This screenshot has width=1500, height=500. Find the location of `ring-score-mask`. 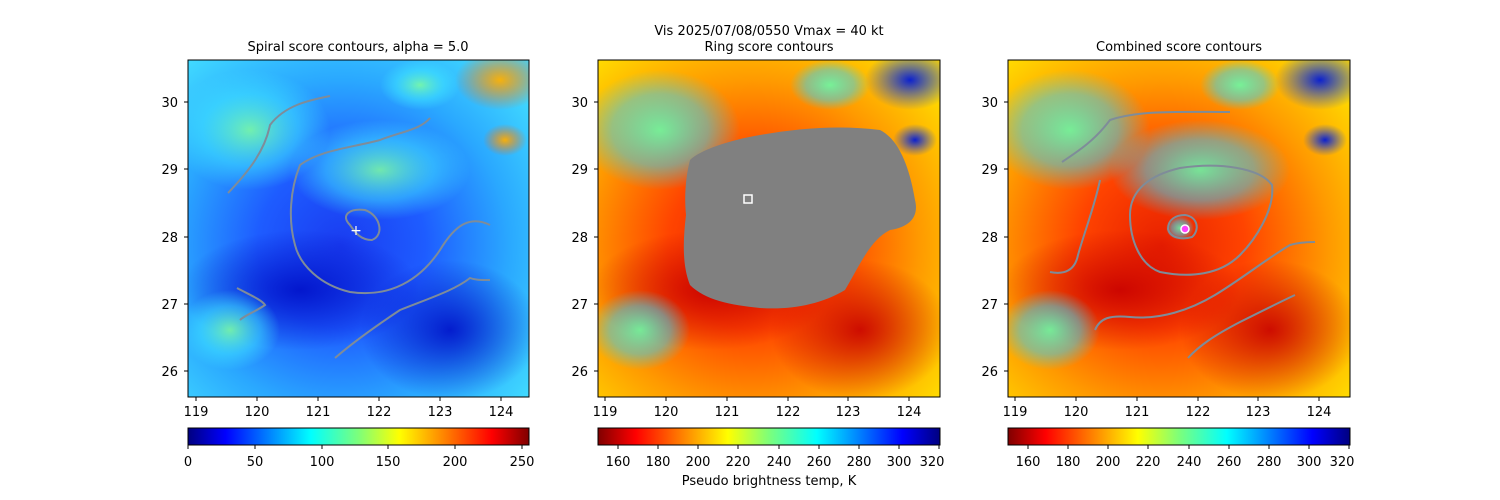

ring-score-mask is located at coordinates (799, 218).